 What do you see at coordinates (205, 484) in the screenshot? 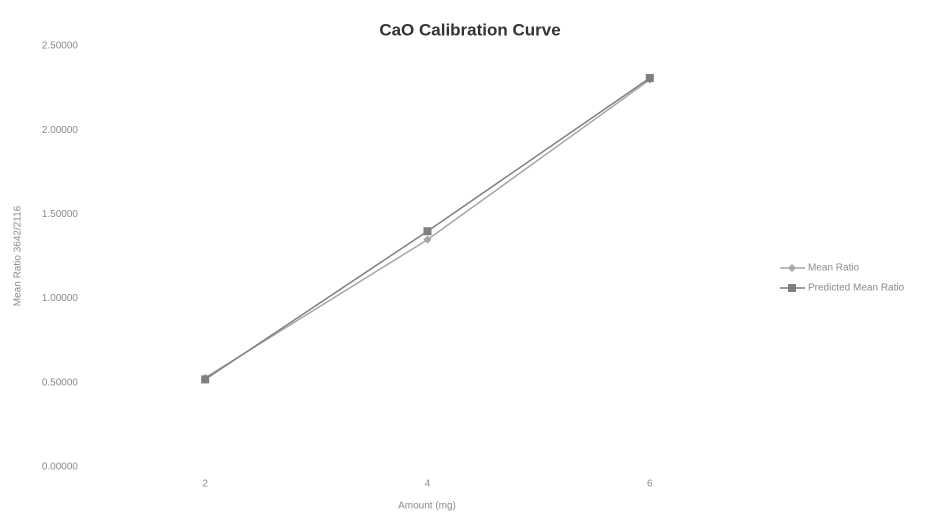
I see `x-tick-label: 2` at bounding box center [205, 484].